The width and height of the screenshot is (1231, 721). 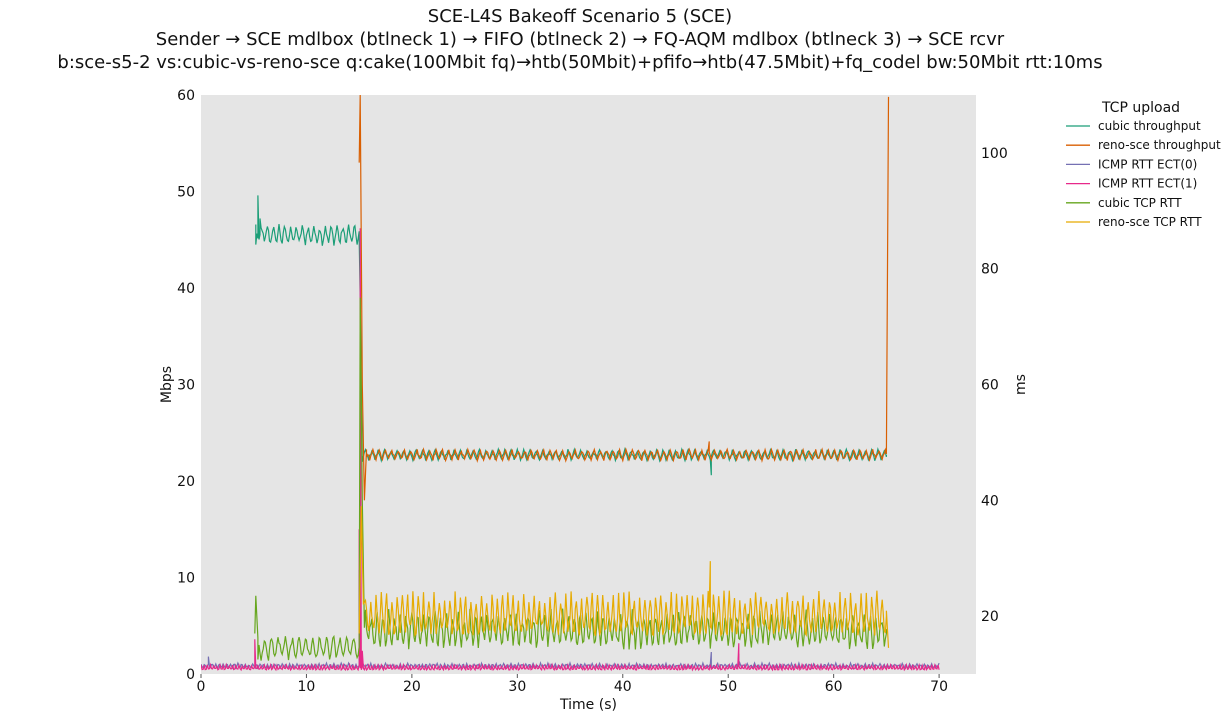 What do you see at coordinates (186, 289) in the screenshot?
I see `y-tick-label: 40` at bounding box center [186, 289].